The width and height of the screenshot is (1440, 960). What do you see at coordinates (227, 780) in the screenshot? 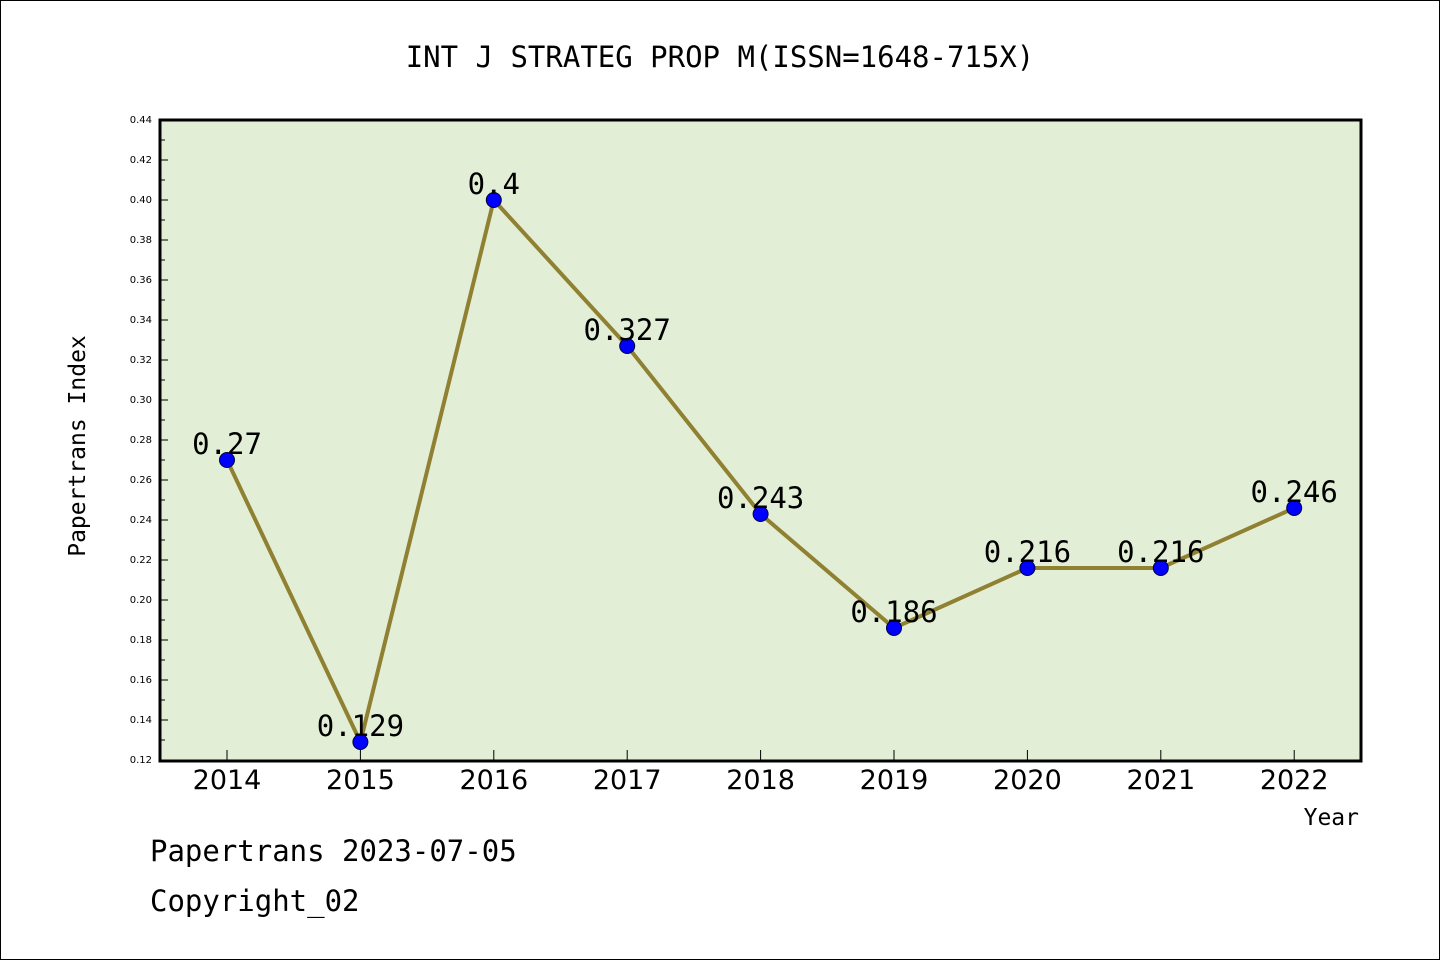
I see `x-tick-label: 2014` at bounding box center [227, 780].